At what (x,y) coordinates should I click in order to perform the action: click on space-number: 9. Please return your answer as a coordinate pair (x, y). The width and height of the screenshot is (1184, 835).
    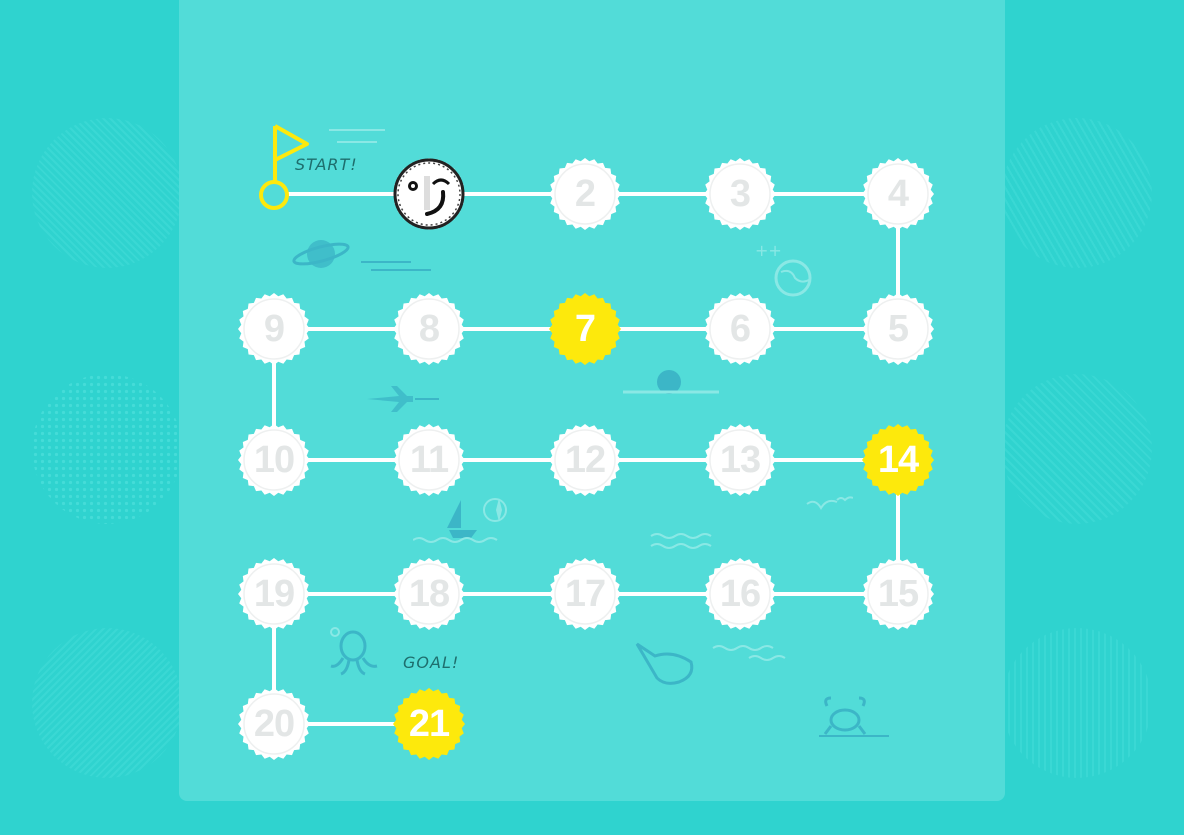
    Looking at the image, I should click on (274, 328).